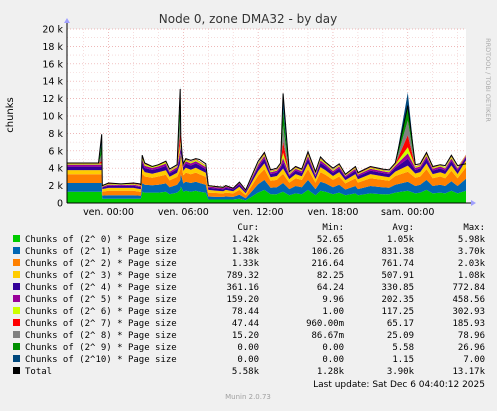 This screenshot has height=411, width=497. What do you see at coordinates (246, 264) in the screenshot?
I see `legend-cur-value: 1.33k` at bounding box center [246, 264].